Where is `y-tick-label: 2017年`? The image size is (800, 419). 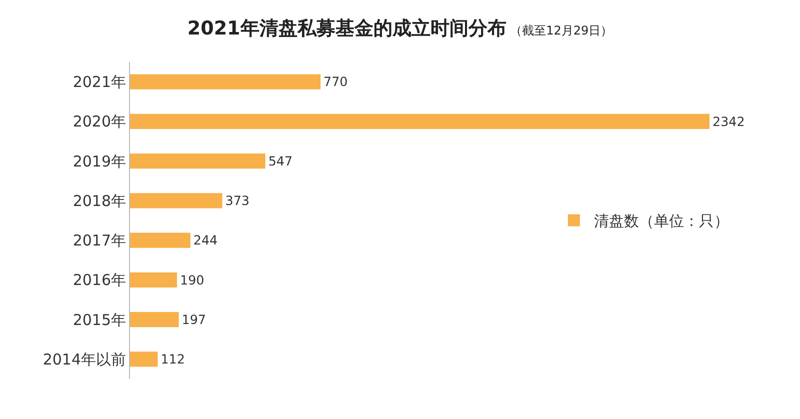
y-tick-label: 2017年 is located at coordinates (99, 241).